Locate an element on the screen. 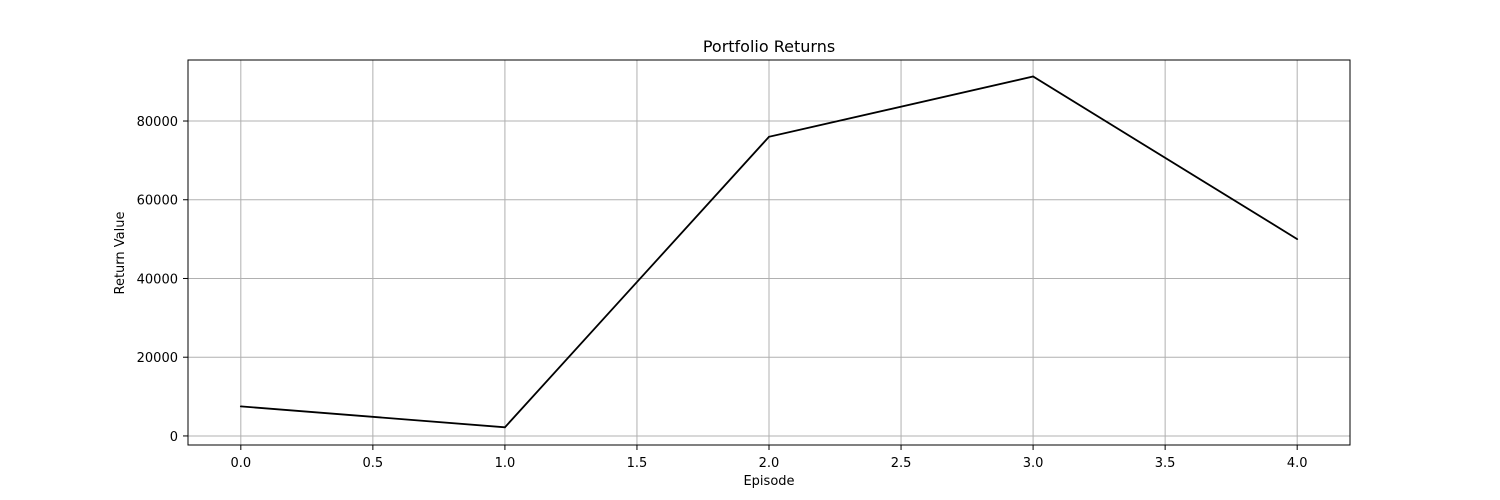 This screenshot has width=1500, height=500. x-tick-label: 0.0 is located at coordinates (240, 463).